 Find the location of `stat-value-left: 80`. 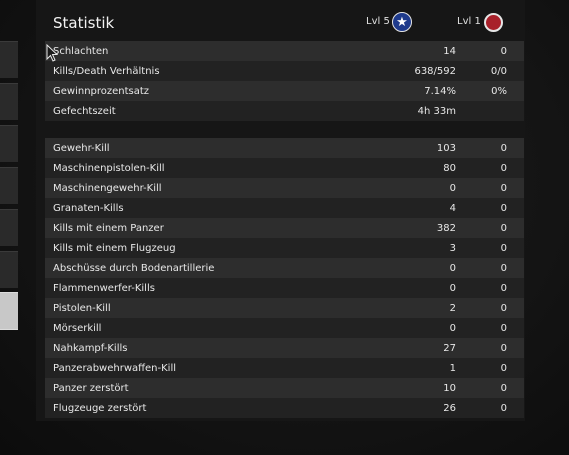

stat-value-left: 80 is located at coordinates (449, 168).